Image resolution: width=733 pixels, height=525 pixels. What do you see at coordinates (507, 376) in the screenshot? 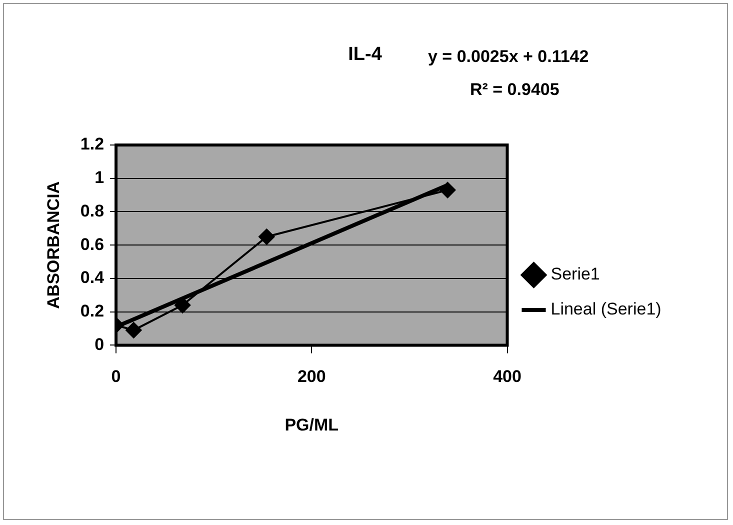
I see `x-tick-label: 400` at bounding box center [507, 376].